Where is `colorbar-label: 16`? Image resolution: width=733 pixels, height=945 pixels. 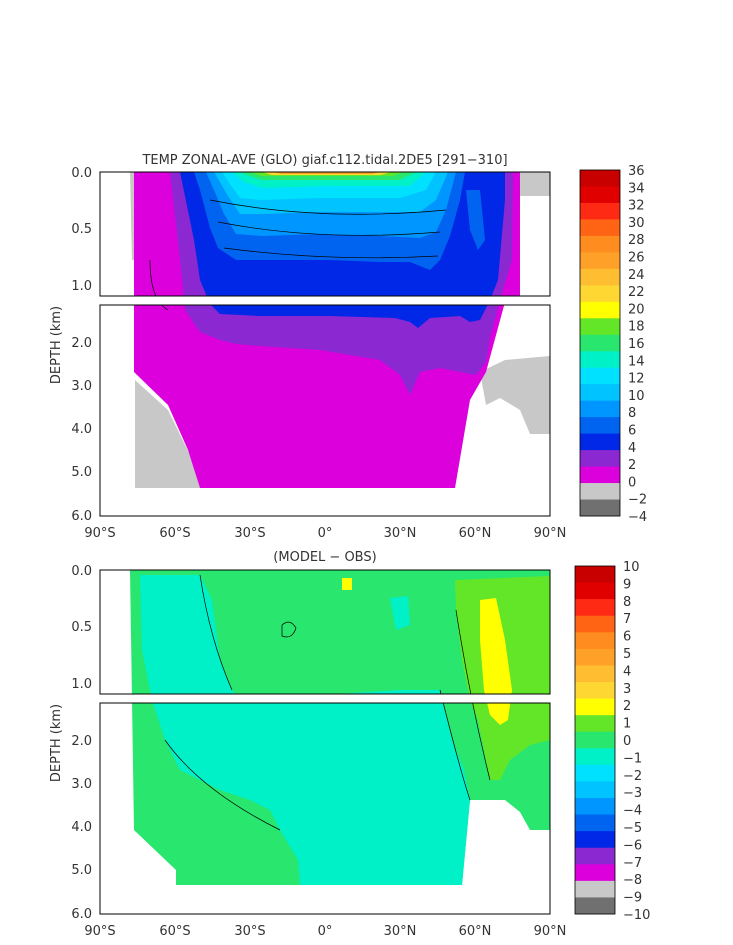 colorbar-label: 16 is located at coordinates (636, 344).